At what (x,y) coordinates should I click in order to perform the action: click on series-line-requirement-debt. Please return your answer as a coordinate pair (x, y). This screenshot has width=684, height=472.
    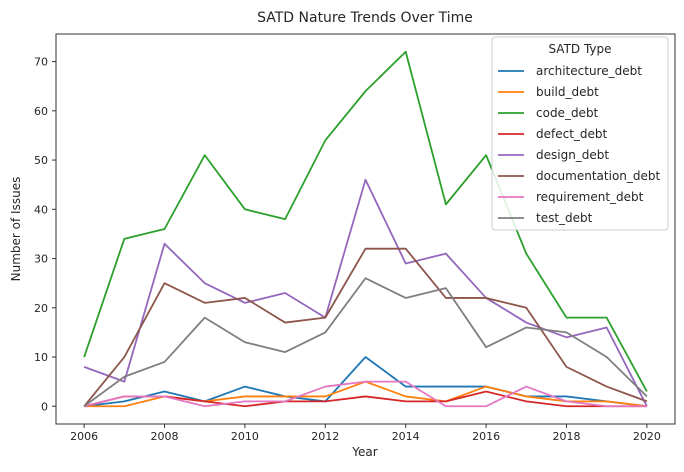
    Looking at the image, I should click on (365, 394).